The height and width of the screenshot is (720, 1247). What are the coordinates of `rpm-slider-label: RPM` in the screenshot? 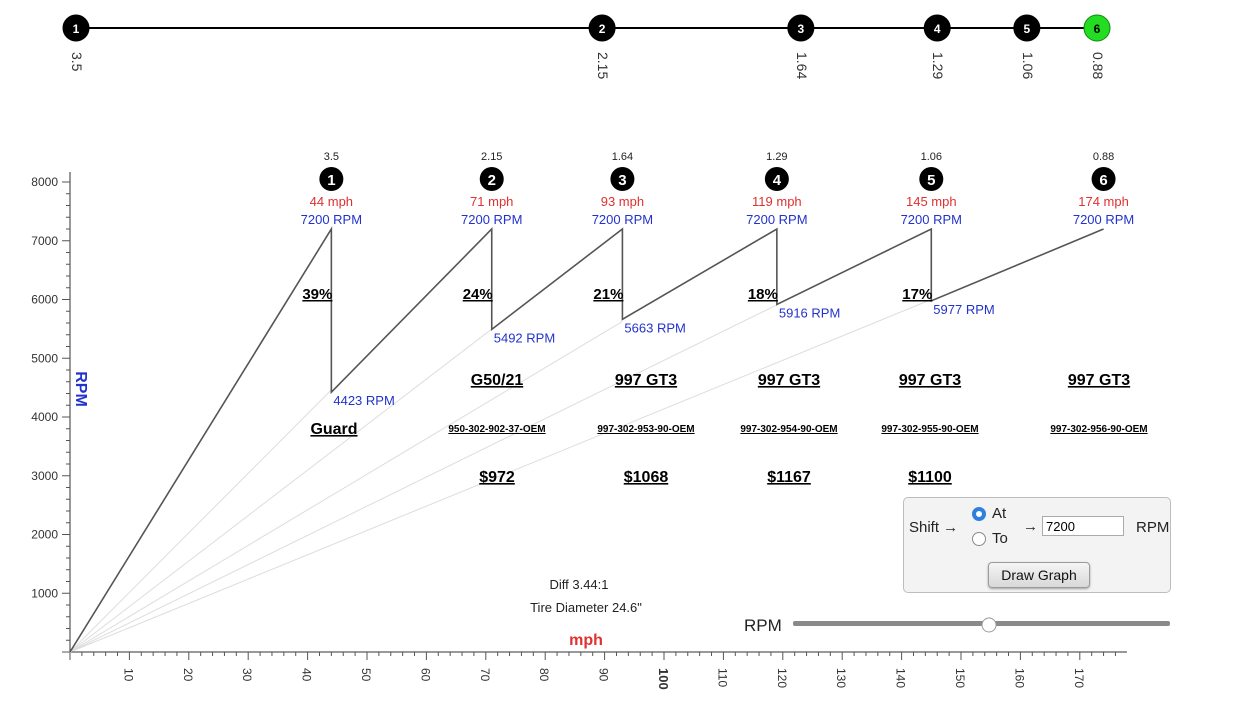 It's located at (763, 625).